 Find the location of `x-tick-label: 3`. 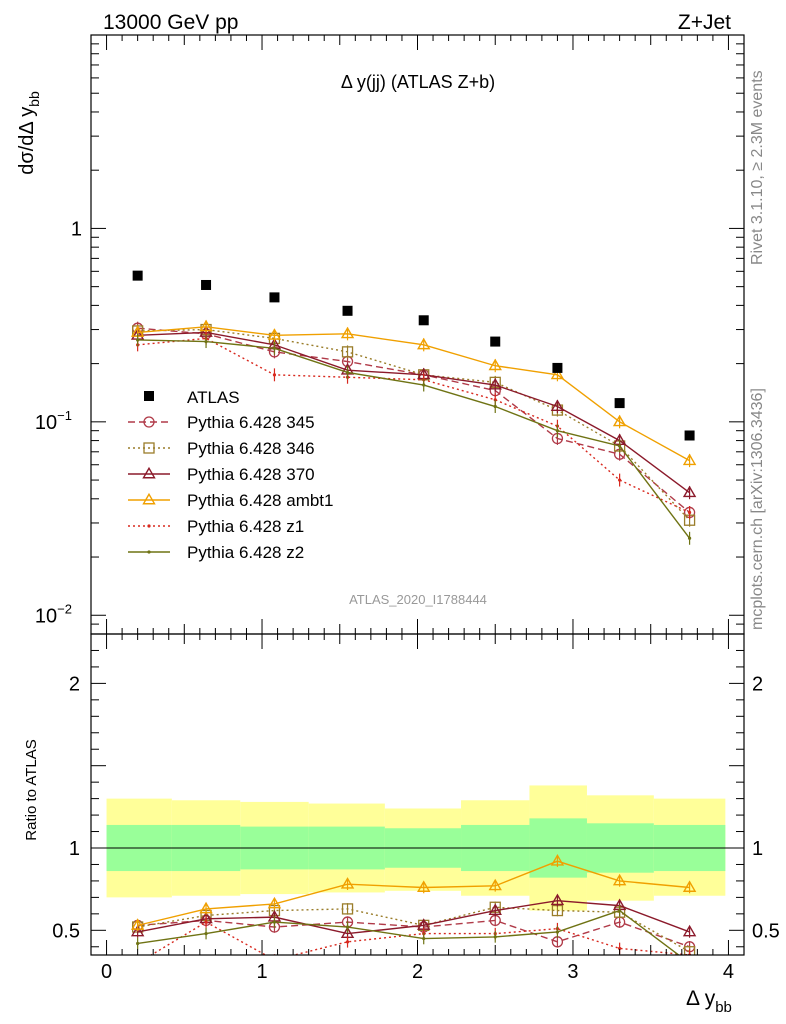

x-tick-label: 3 is located at coordinates (572, 972).